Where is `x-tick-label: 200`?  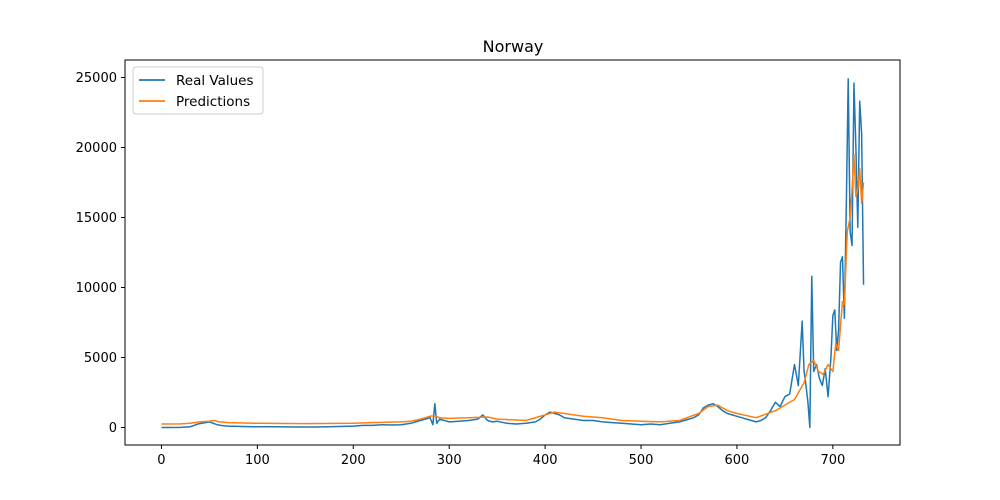 x-tick-label: 200 is located at coordinates (353, 460).